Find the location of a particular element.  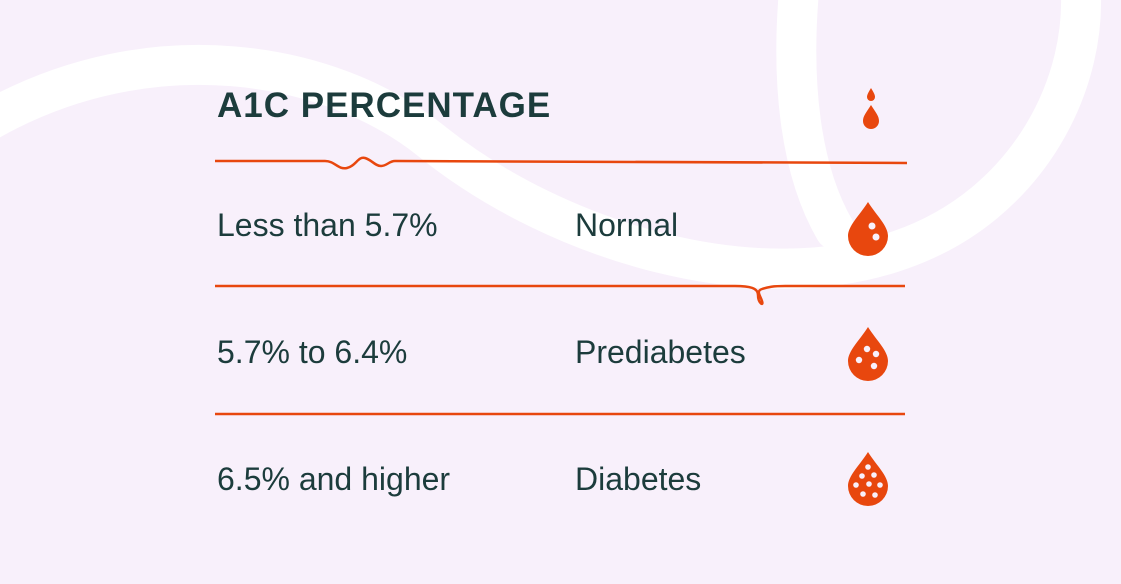

diagnosis-category: Normal is located at coordinates (627, 225).